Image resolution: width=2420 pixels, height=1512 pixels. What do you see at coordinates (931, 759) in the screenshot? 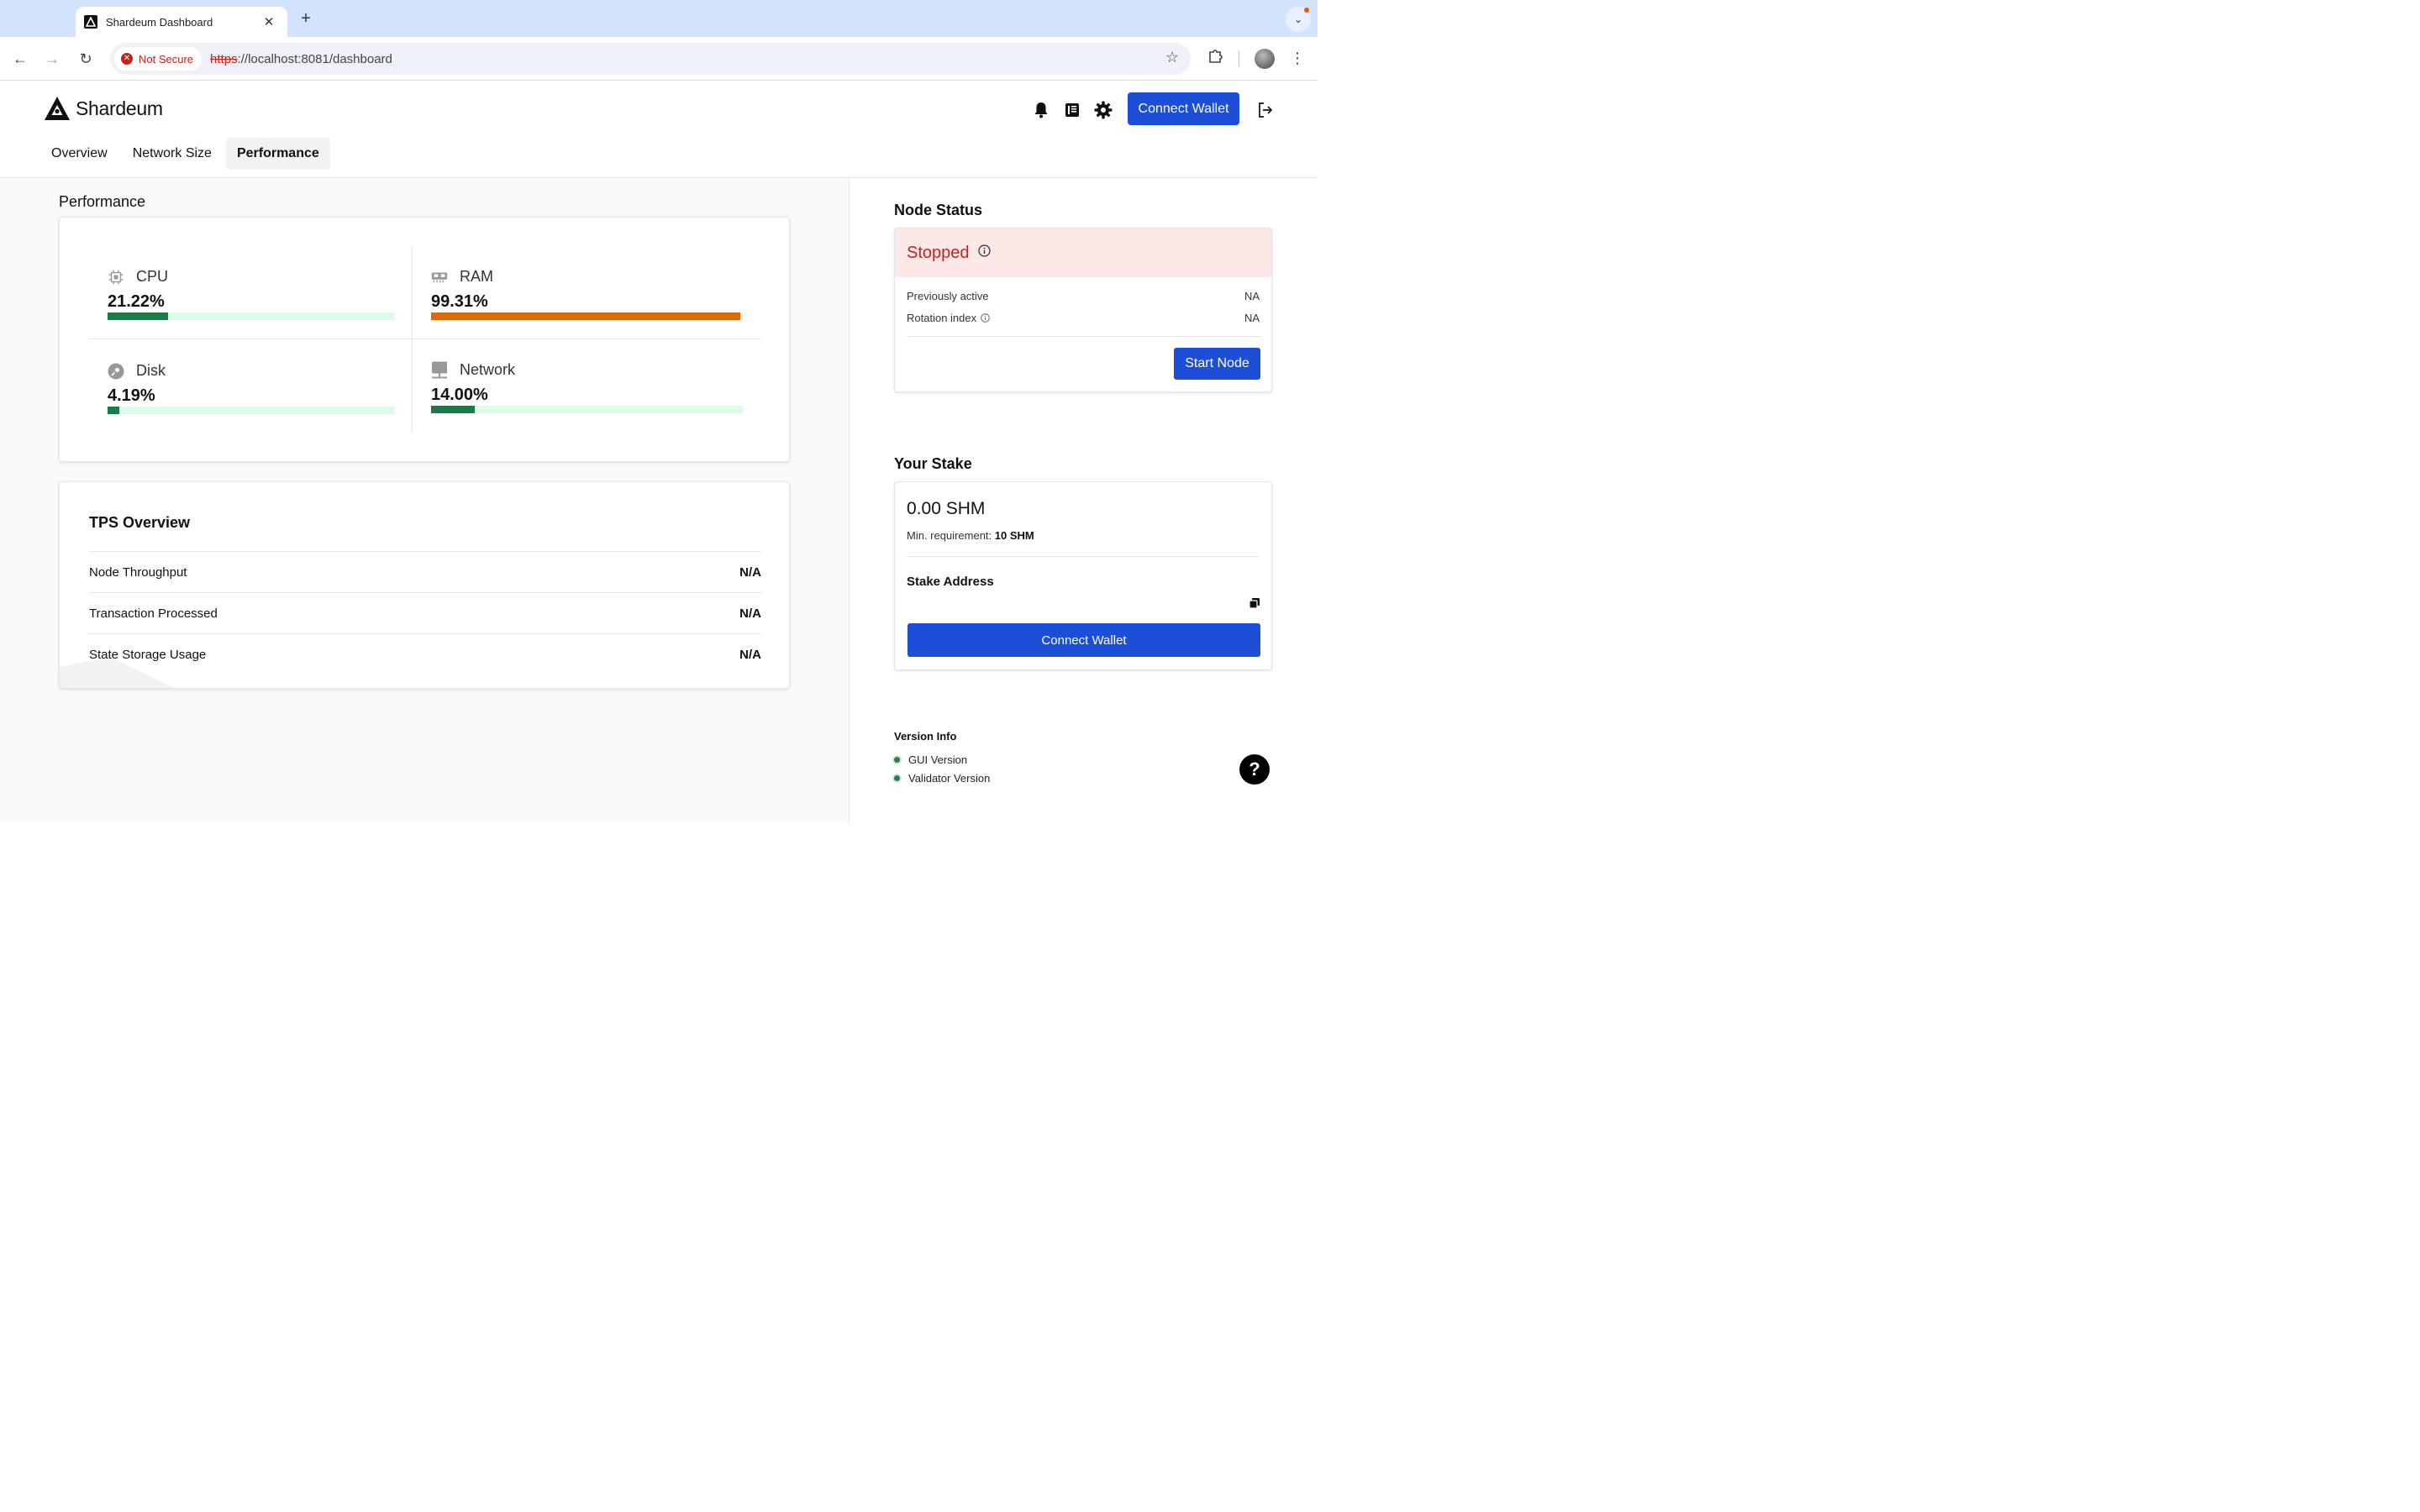
I see `version-item-gui: GUI Version` at bounding box center [931, 759].